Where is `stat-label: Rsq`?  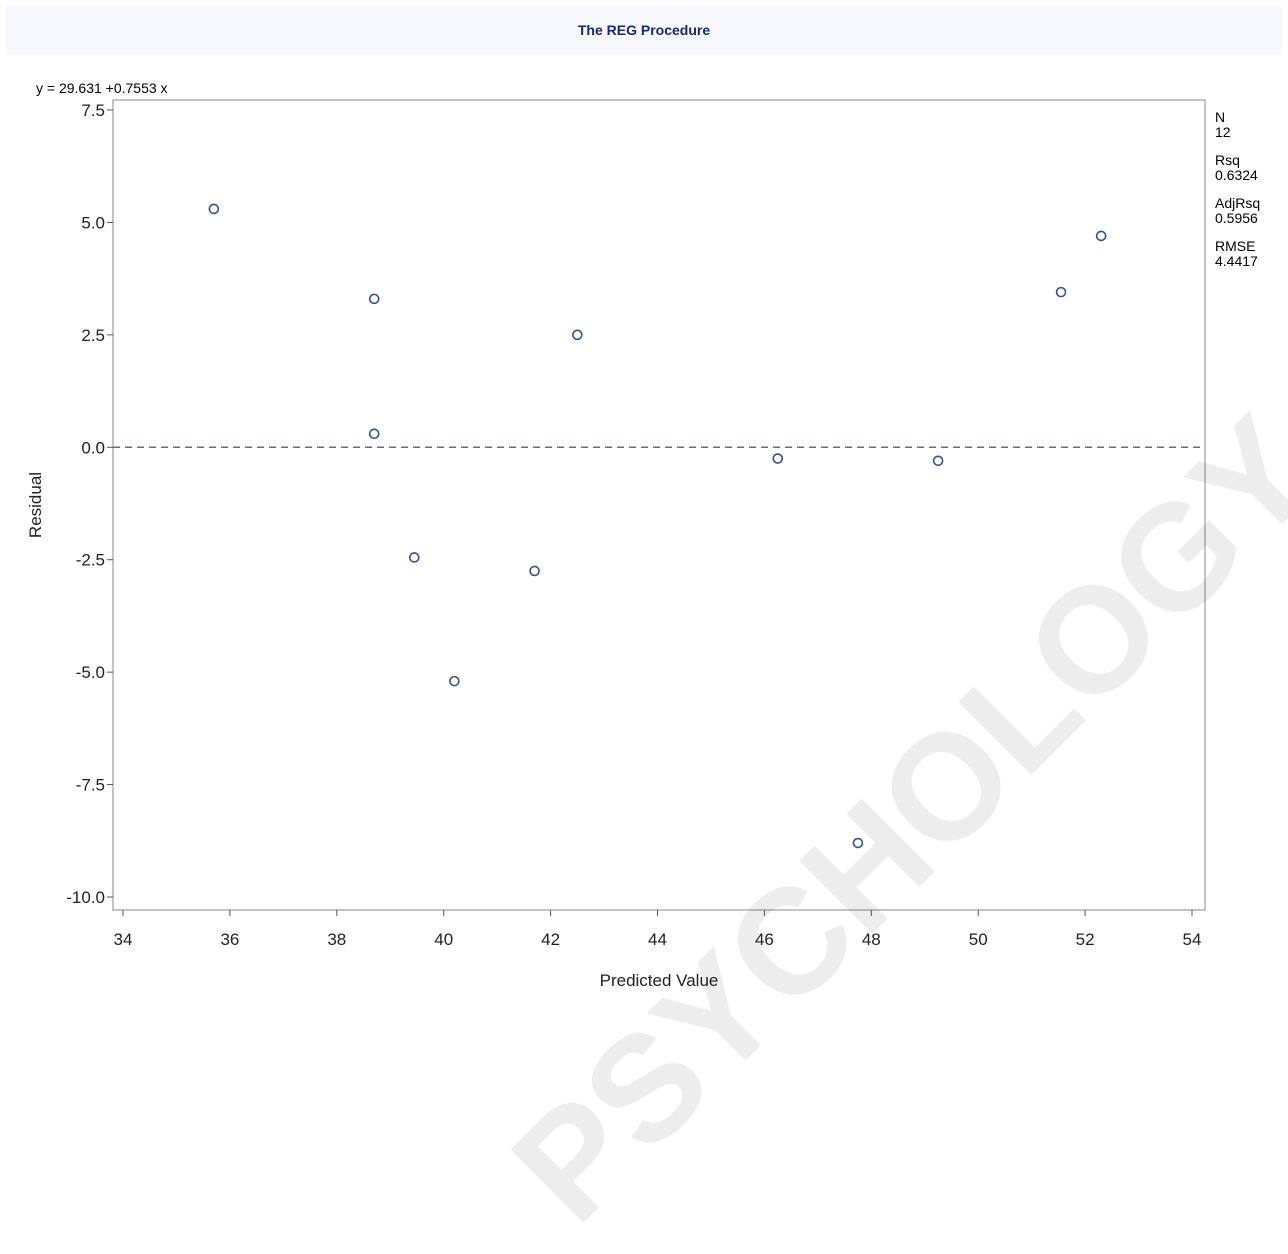 stat-label: Rsq is located at coordinates (1227, 160).